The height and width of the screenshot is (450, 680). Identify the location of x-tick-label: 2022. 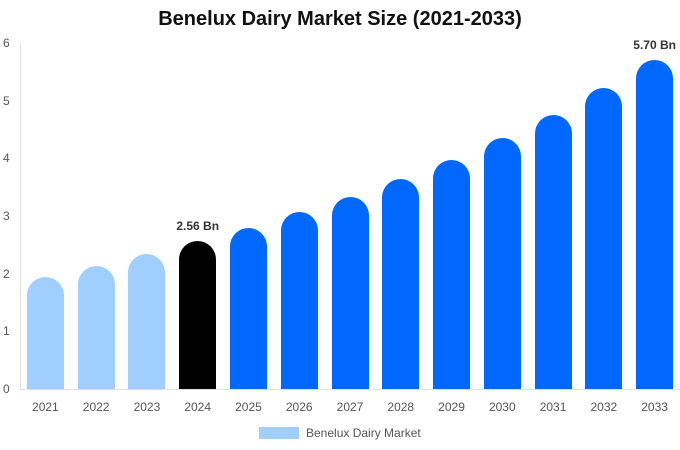
(96, 407).